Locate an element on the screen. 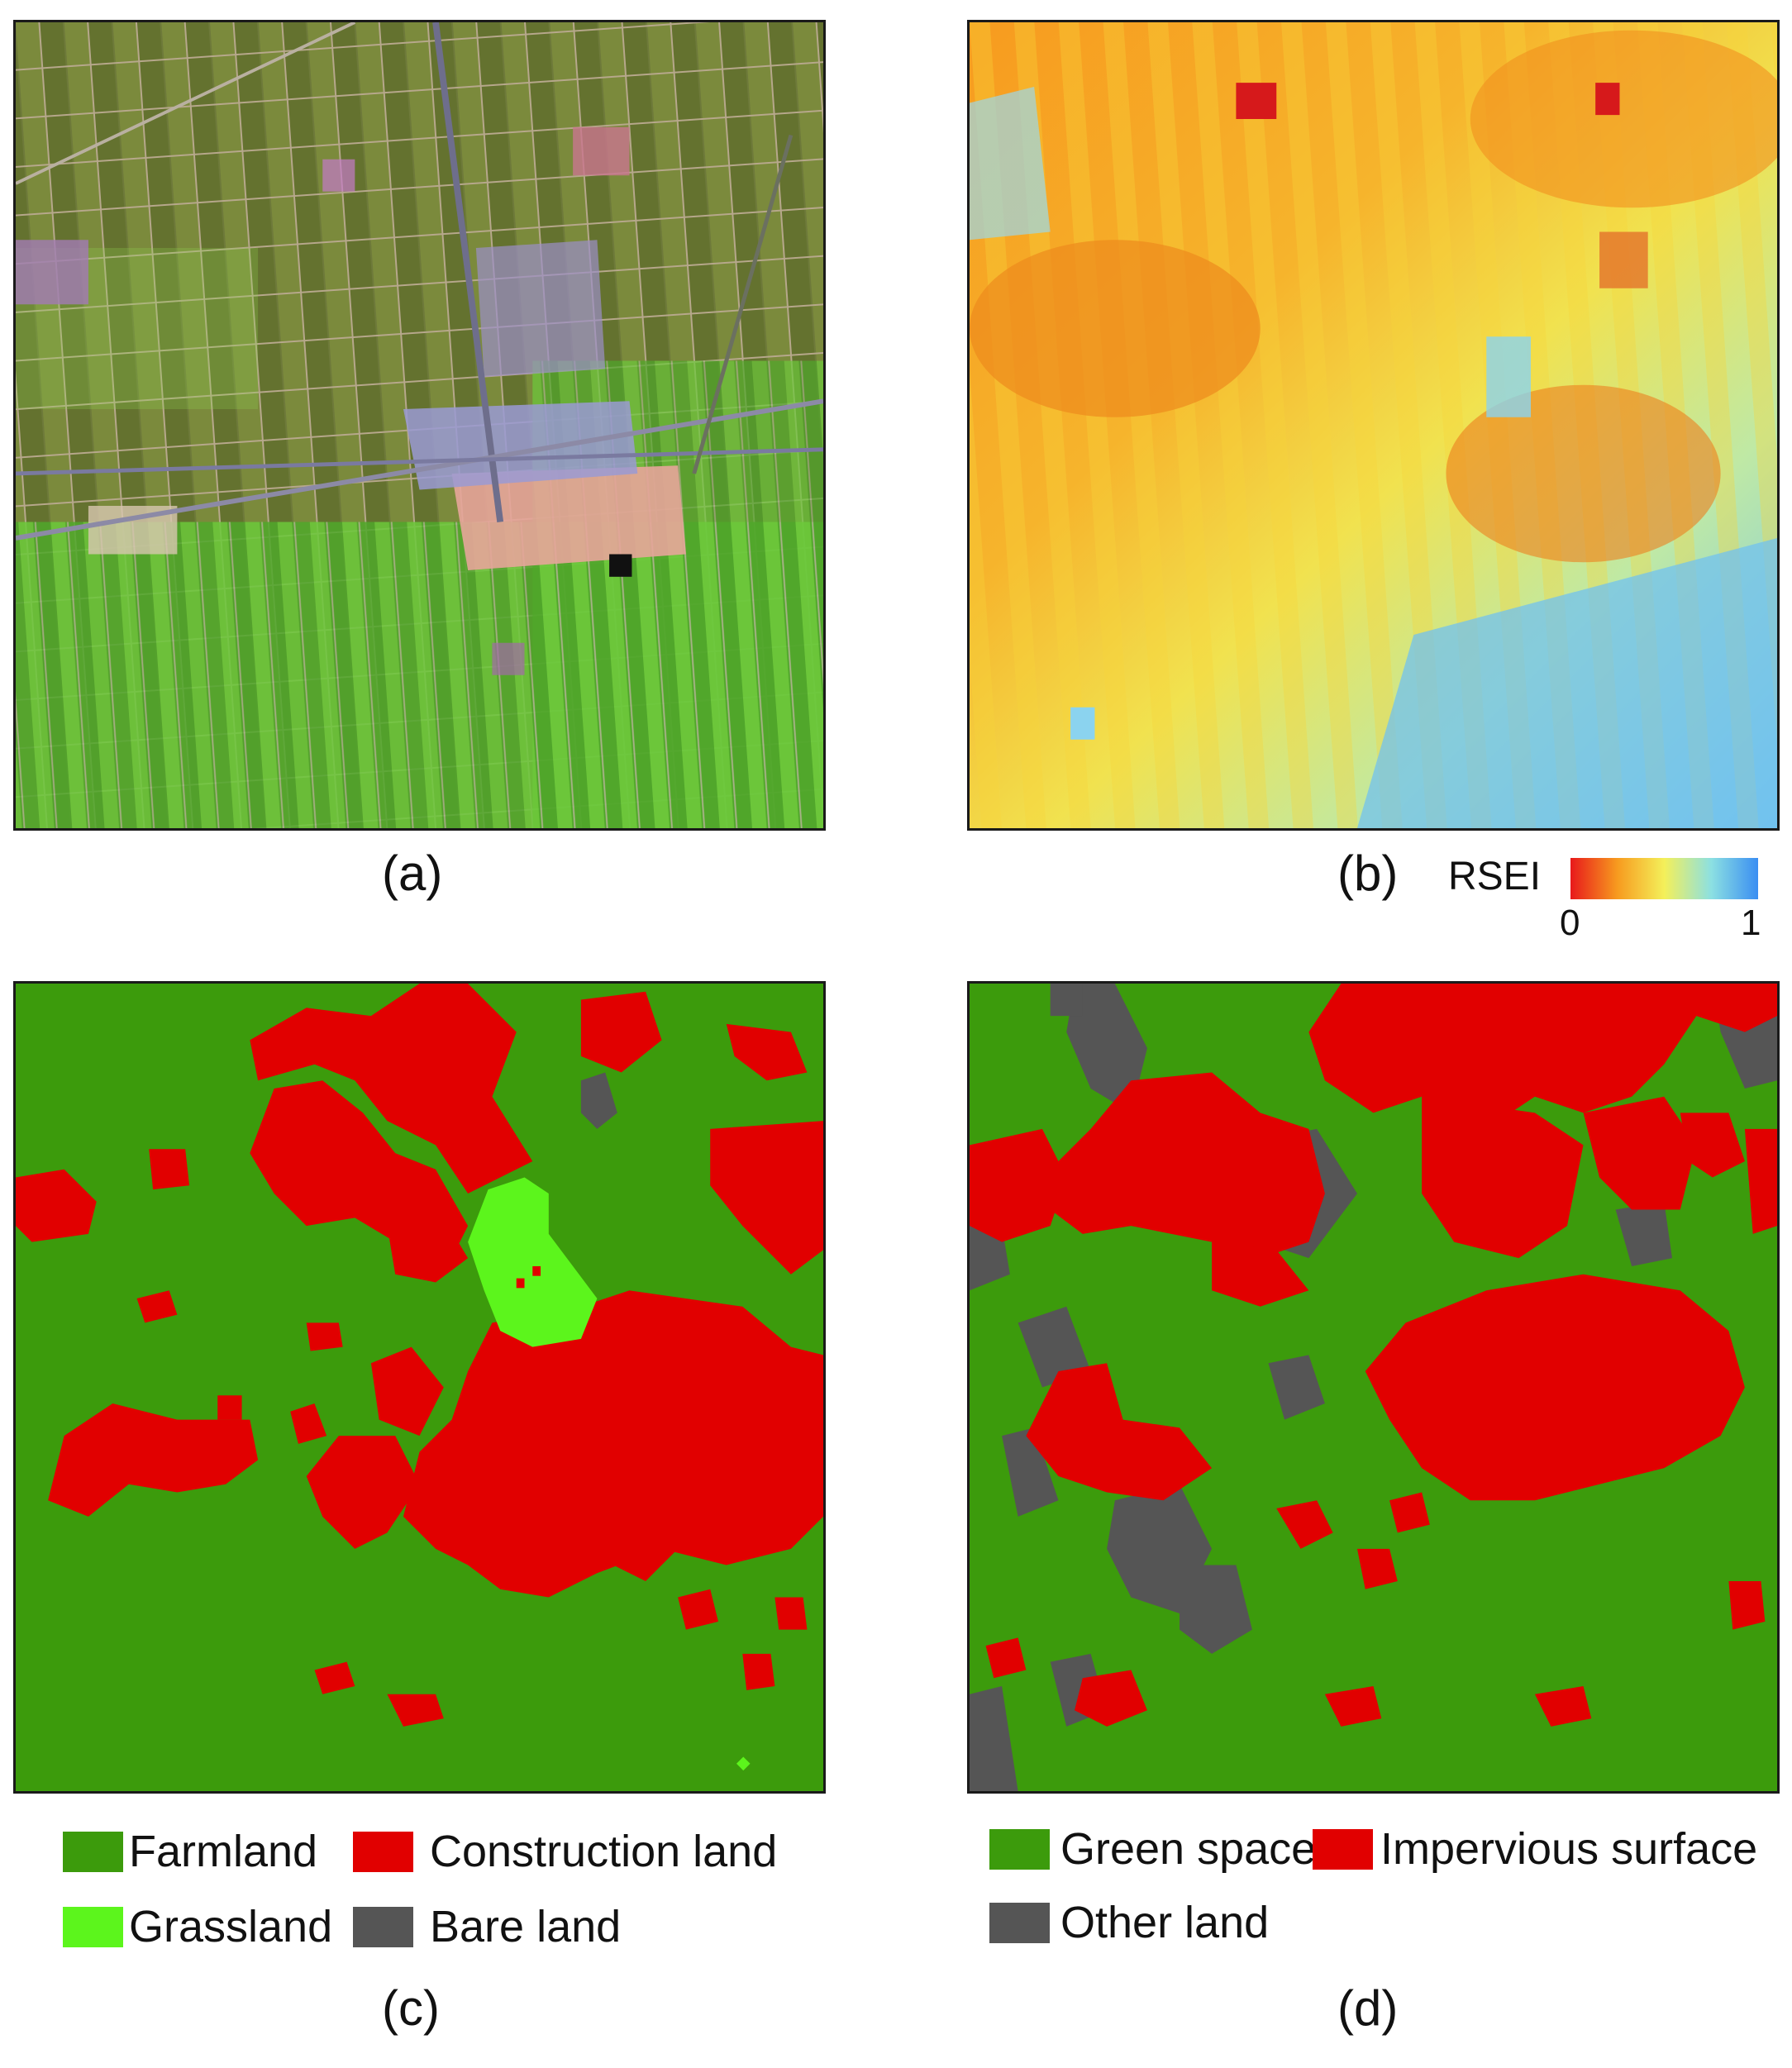  legend-swatch-other-land is located at coordinates (1020, 1923).